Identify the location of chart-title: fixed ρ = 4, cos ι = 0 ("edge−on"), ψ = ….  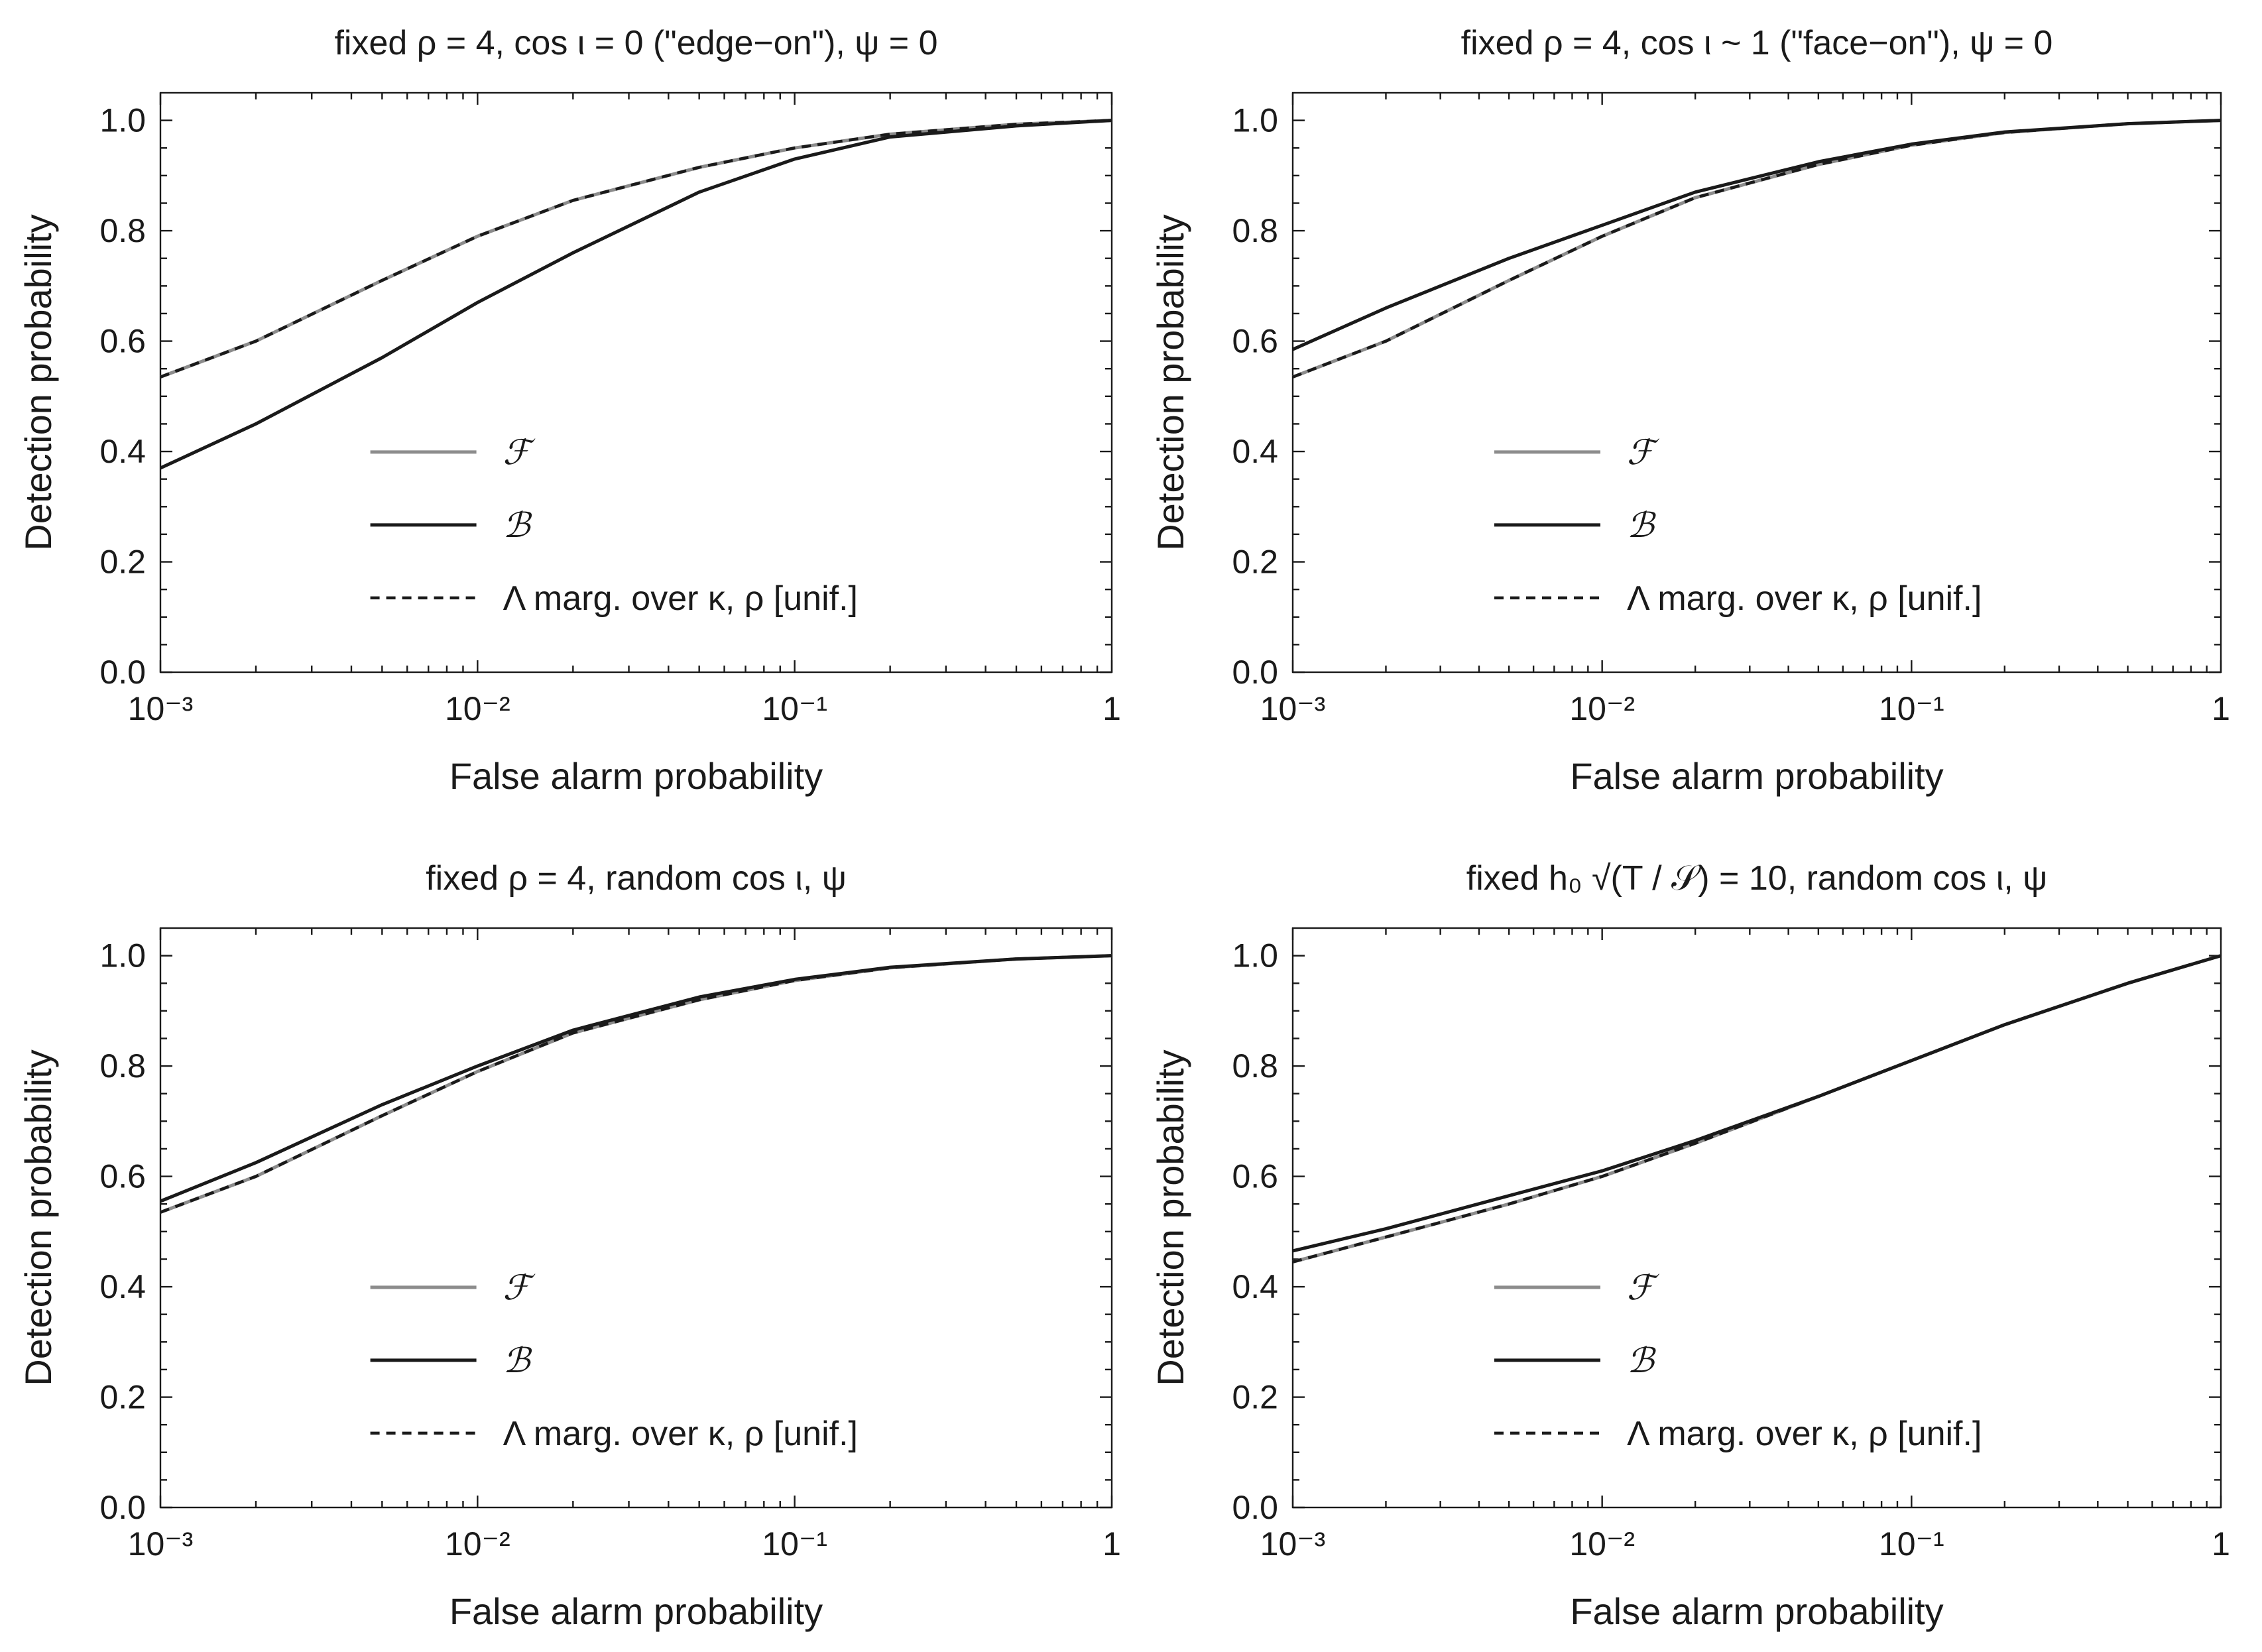
(635, 43).